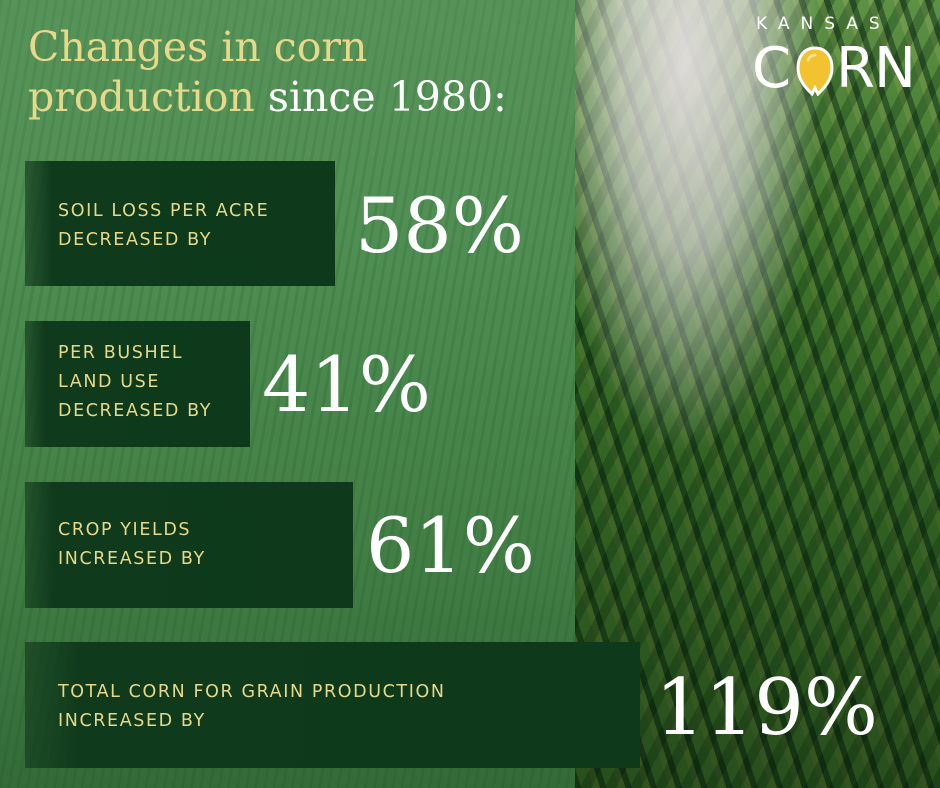 This screenshot has height=788, width=940. What do you see at coordinates (772, 68) in the screenshot?
I see `logo-letter: C` at bounding box center [772, 68].